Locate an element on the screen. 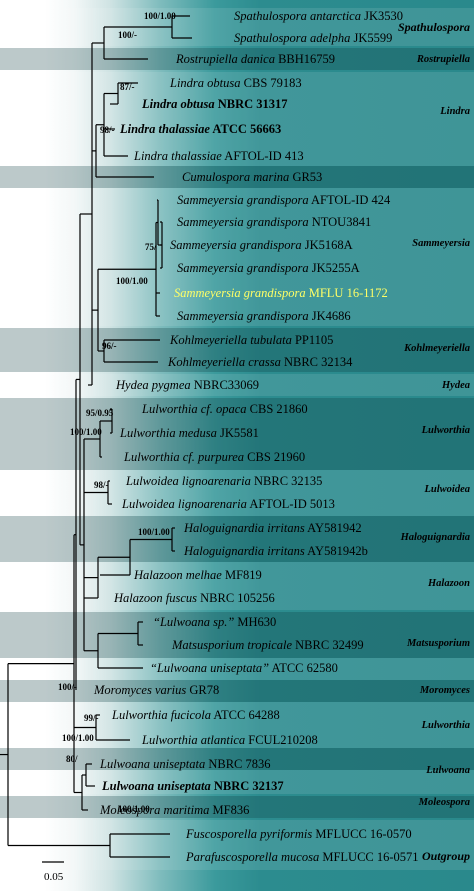  band-lulworthia is located at coordinates (237, 434).